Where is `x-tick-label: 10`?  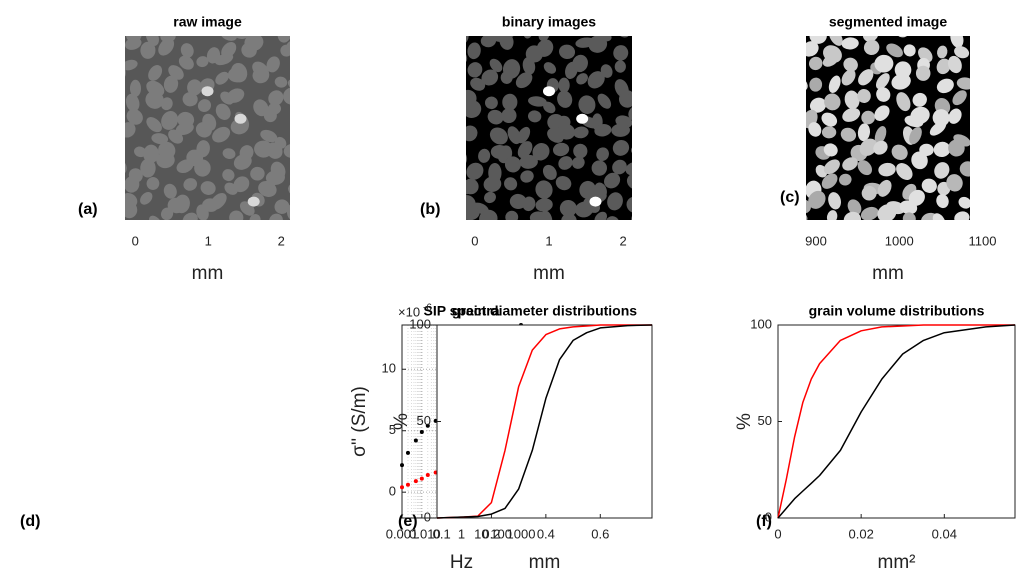
x-tick-label: 10 is located at coordinates (481, 533).